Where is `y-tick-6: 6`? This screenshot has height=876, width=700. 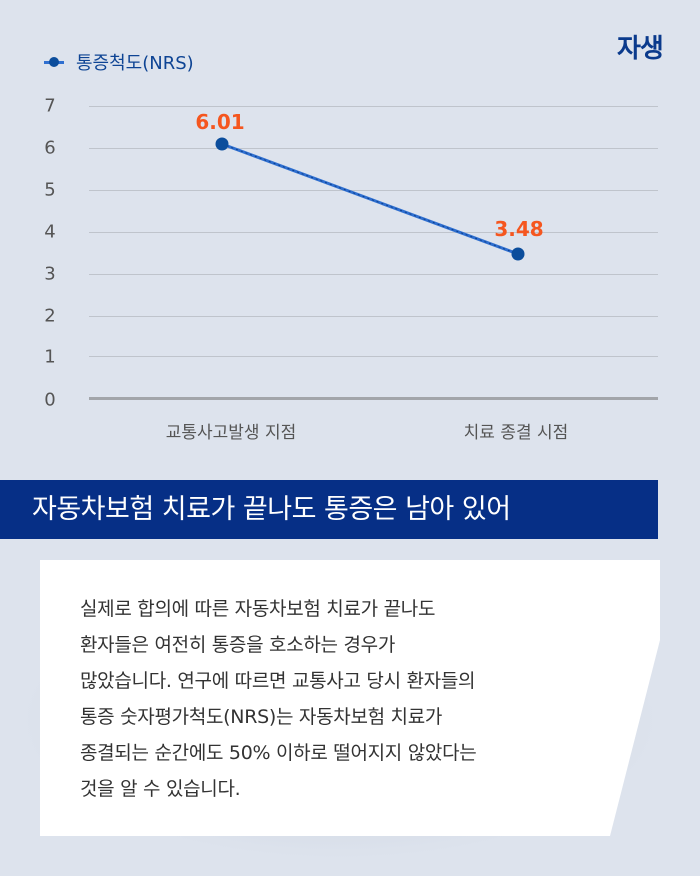
y-tick-6: 6 is located at coordinates (50, 148).